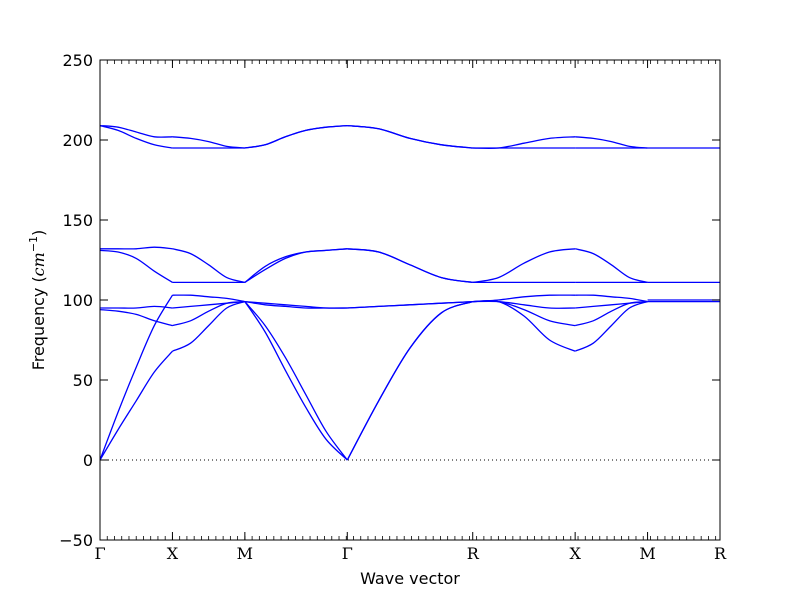 The height and width of the screenshot is (605, 800). What do you see at coordinates (38, 323) in the screenshot?
I see `y-axis-label-prefix: Frequency (` at bounding box center [38, 323].